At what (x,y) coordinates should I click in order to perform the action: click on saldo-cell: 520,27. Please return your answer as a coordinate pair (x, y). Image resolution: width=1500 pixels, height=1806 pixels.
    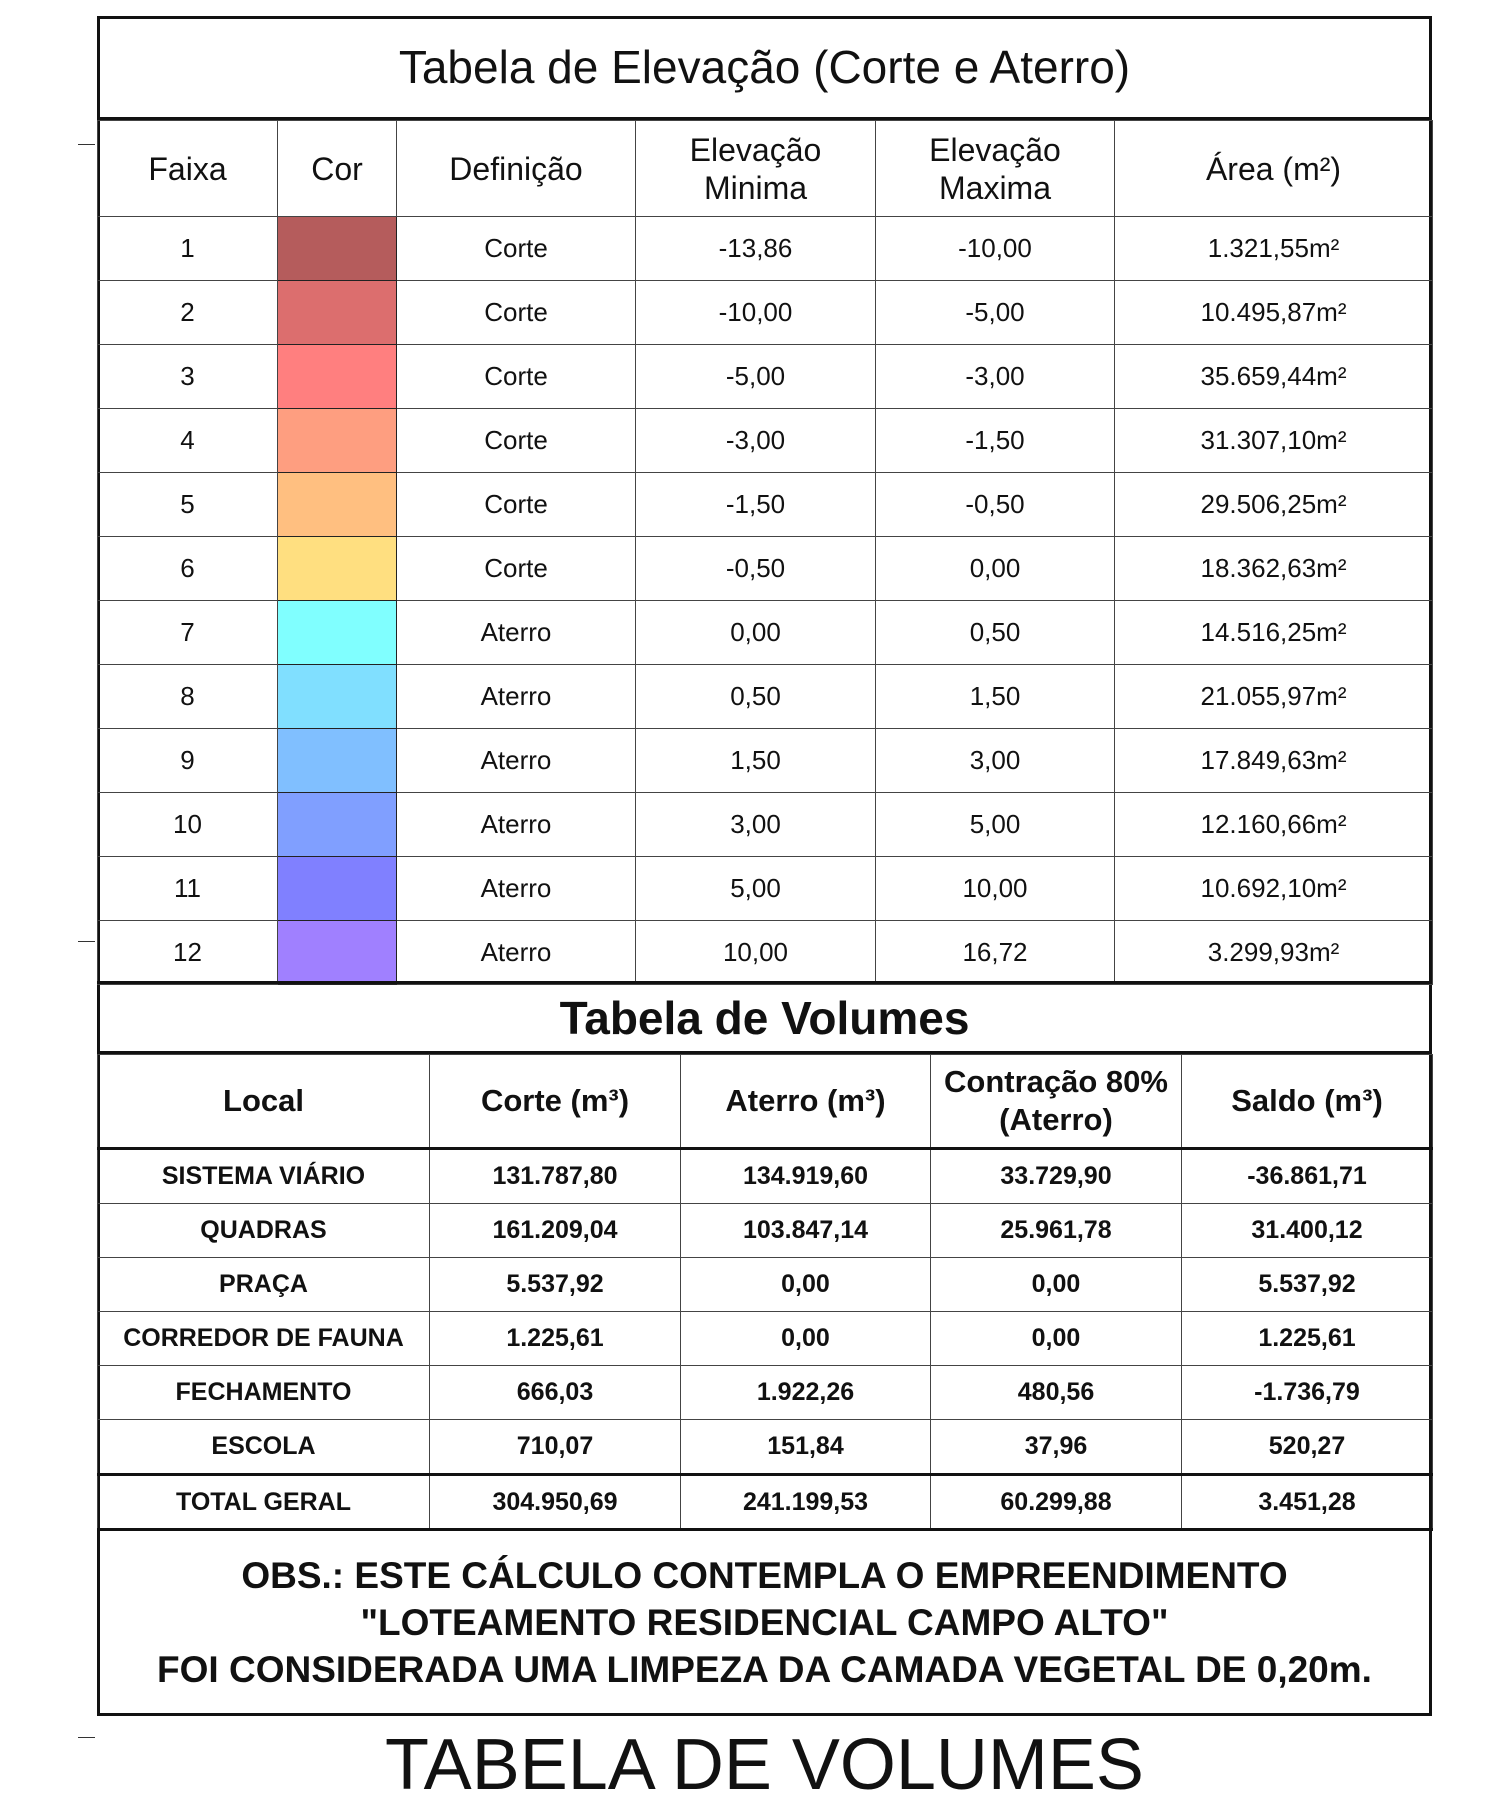
    Looking at the image, I should click on (1307, 1447).